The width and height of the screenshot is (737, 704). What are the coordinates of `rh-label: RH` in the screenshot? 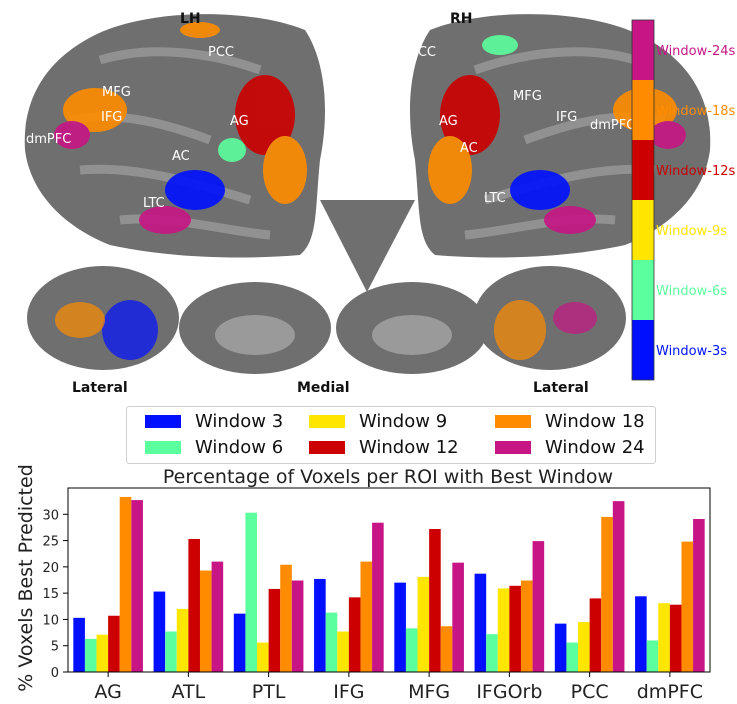 It's located at (461, 19).